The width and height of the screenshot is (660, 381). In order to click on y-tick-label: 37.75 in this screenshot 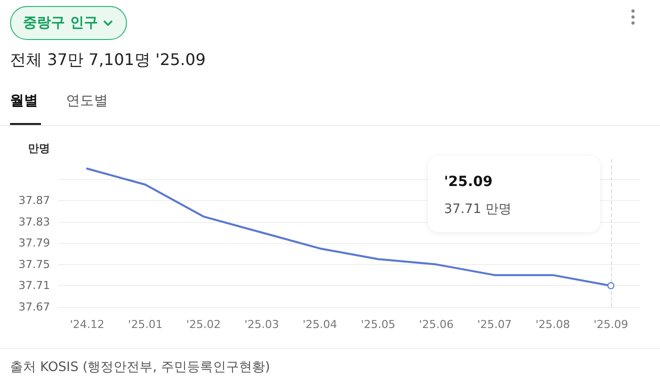, I will do `click(34, 264)`.